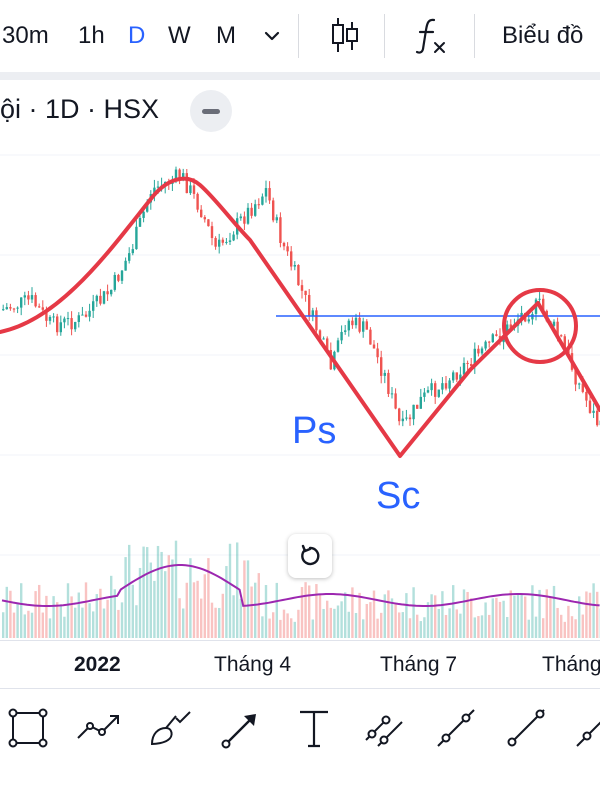 This screenshot has width=600, height=801. What do you see at coordinates (179, 36) in the screenshot?
I see `timeframe-w: W` at bounding box center [179, 36].